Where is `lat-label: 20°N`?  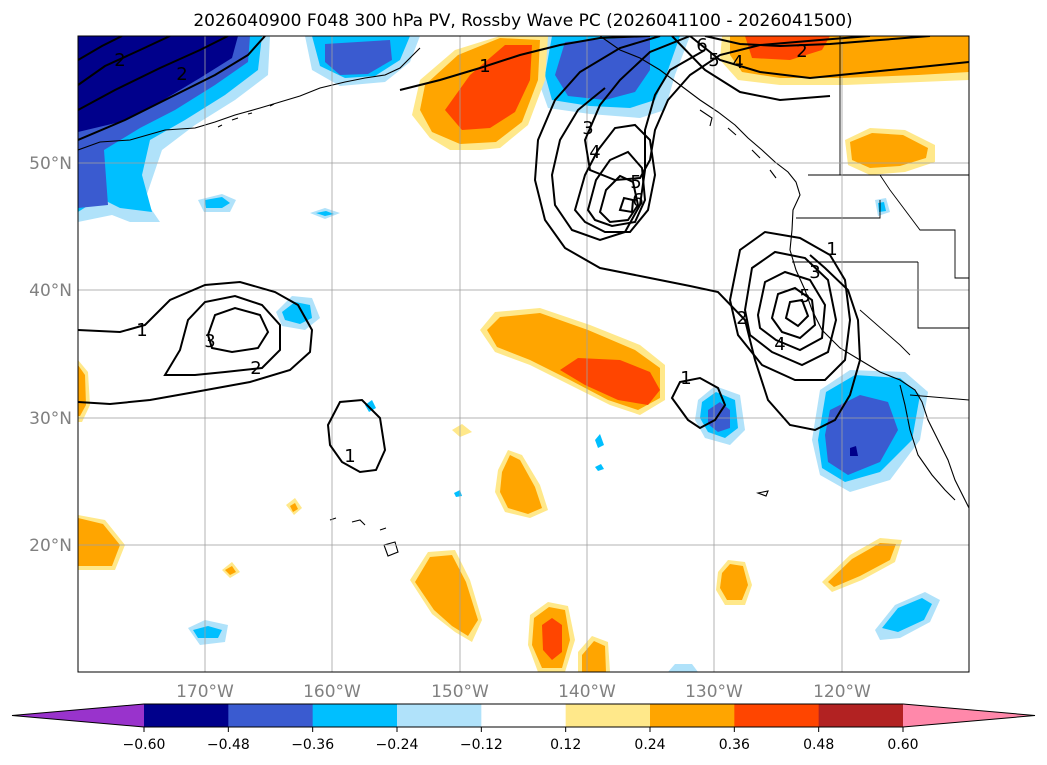
lat-label: 20°N is located at coordinates (50, 546).